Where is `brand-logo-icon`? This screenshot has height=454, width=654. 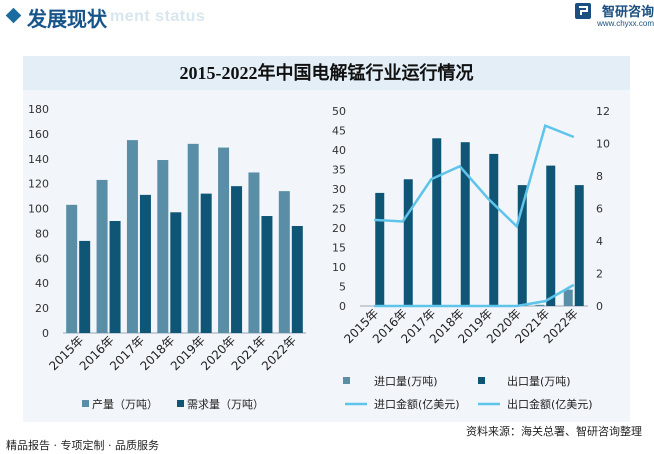
brand-logo-icon is located at coordinates (583, 11).